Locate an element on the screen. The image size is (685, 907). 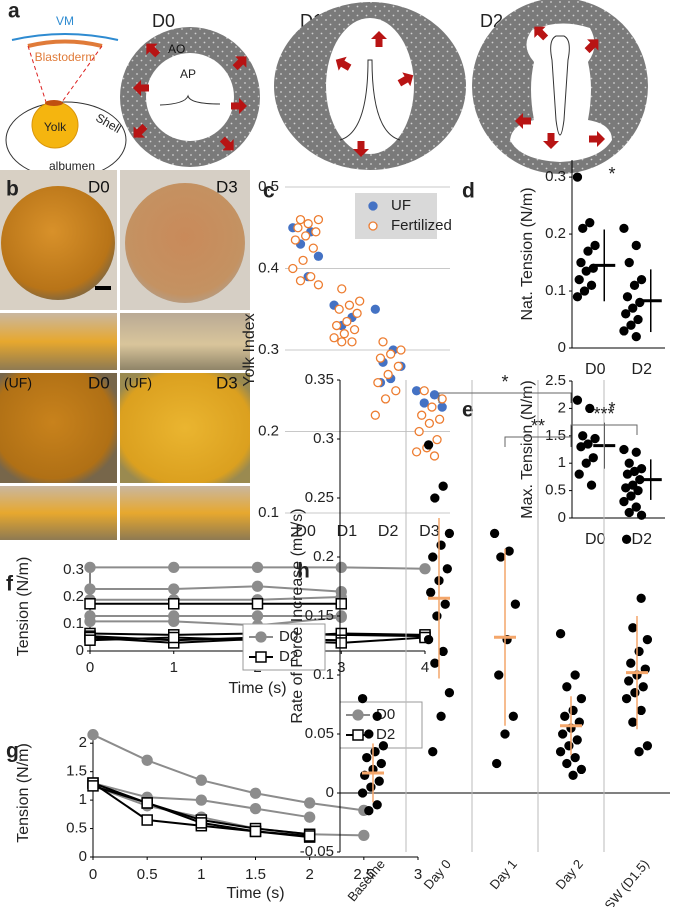
y-tick-label: 1.5 is located at coordinates (76, 771).